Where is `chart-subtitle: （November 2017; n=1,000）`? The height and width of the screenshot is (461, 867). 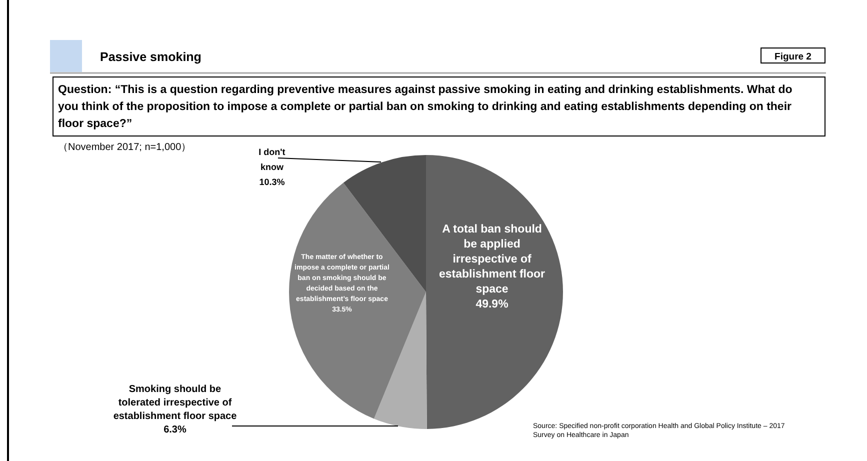 chart-subtitle: （November 2017; n=1,000） is located at coordinates (125, 147).